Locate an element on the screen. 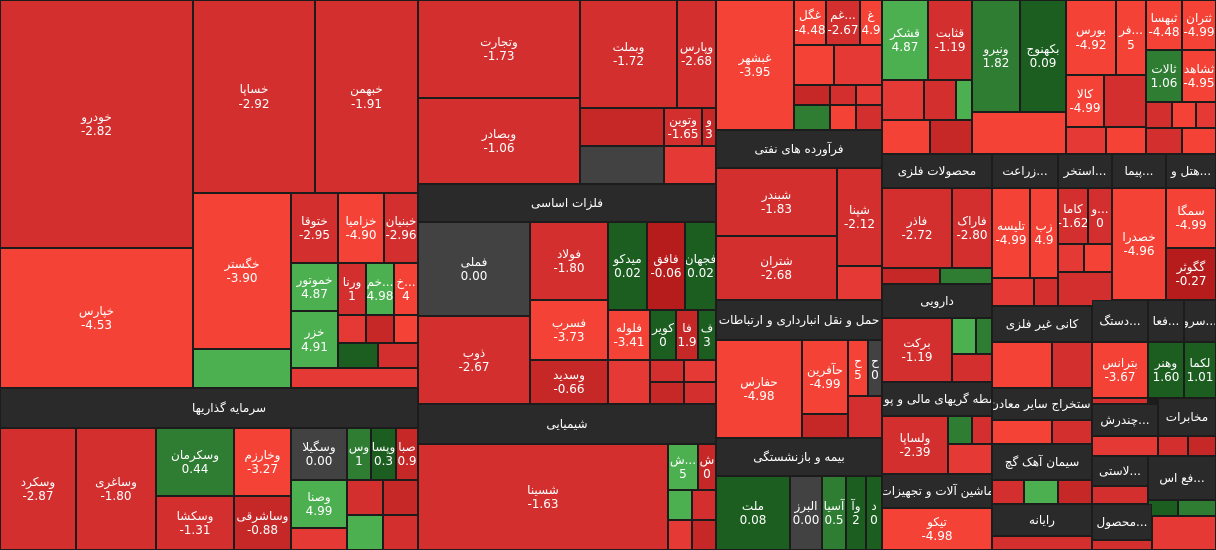 The image size is (1216, 550). tile-neutral is located at coordinates (622, 165).